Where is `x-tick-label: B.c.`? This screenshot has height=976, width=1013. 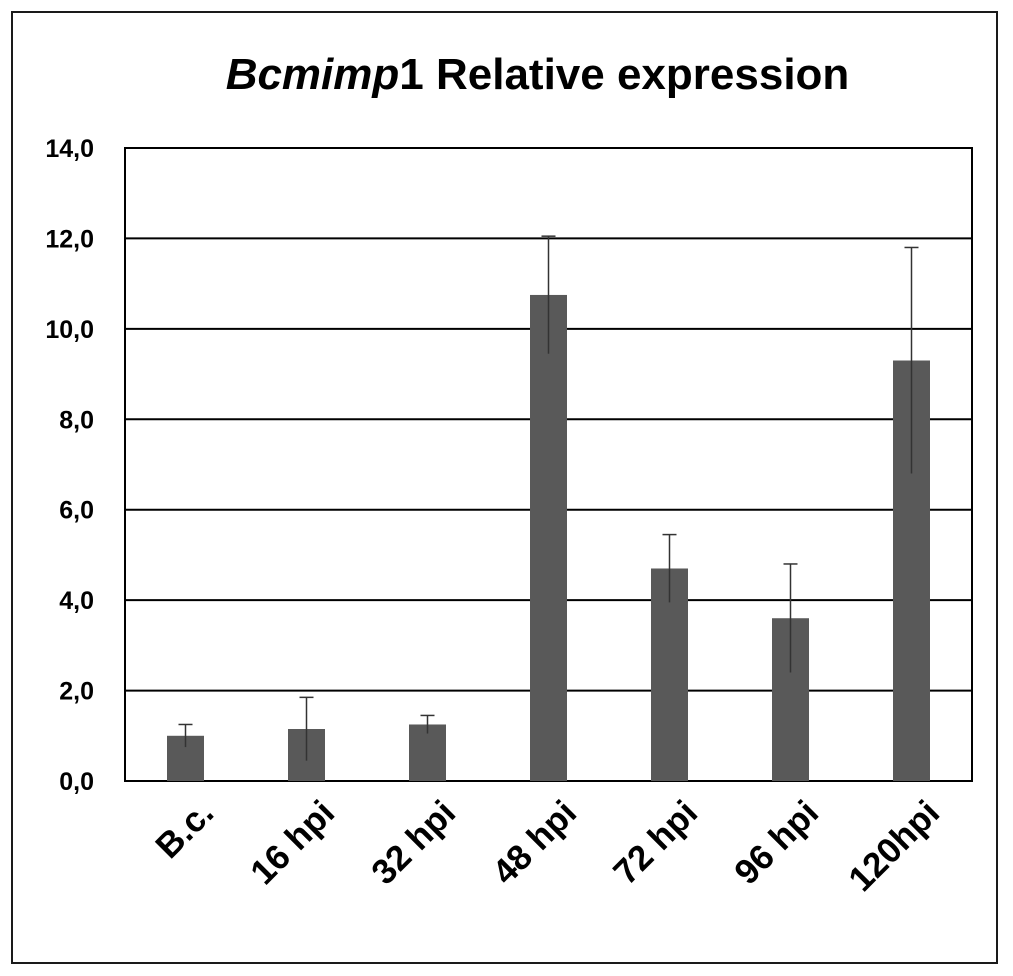 x-tick-label: B.c. is located at coordinates (184, 829).